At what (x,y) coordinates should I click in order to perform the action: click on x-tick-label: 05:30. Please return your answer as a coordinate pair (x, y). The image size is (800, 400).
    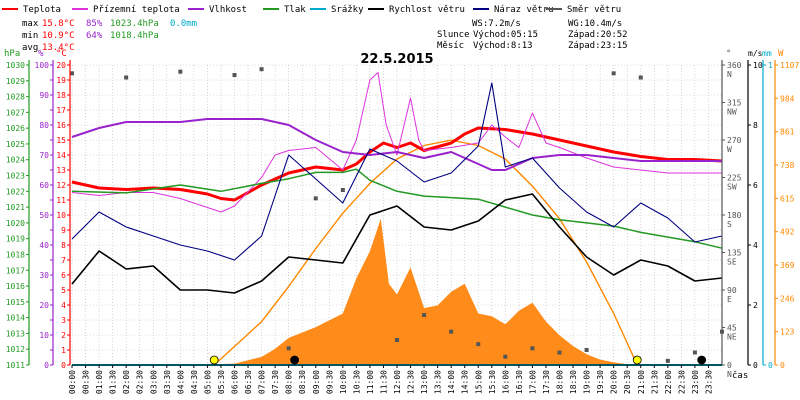
    Looking at the image, I should click on (221, 382).